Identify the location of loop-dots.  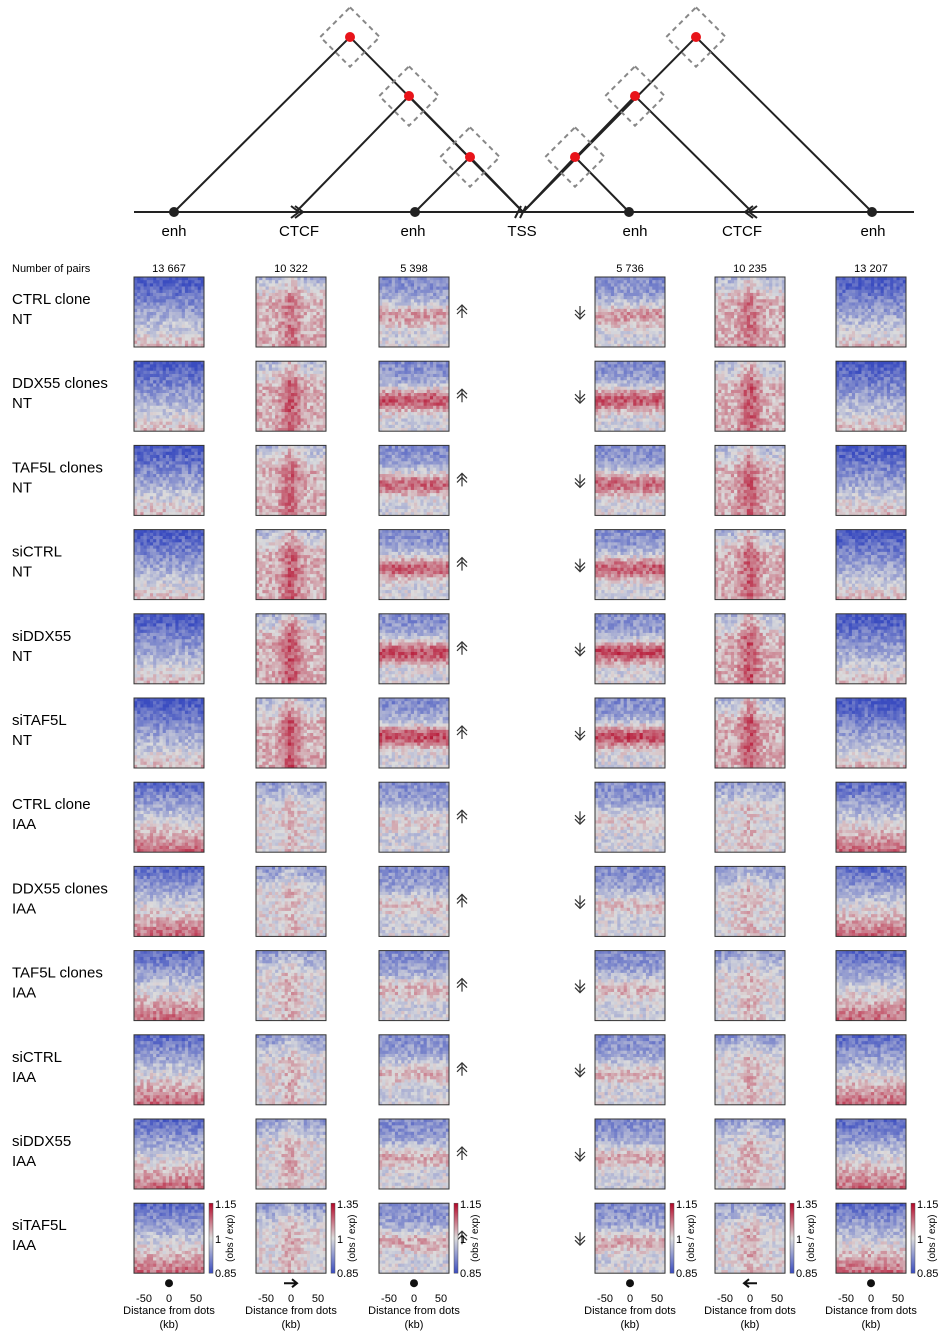
(523, 97).